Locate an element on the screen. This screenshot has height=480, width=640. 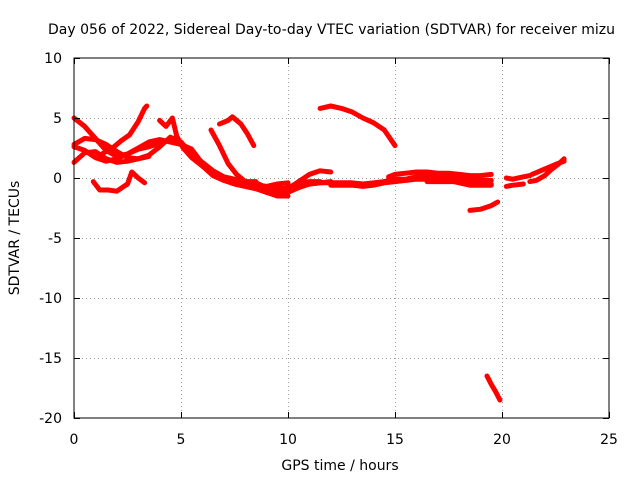
x-tick-labels: 0 5 10 15 20 25 is located at coordinates (344, 440).